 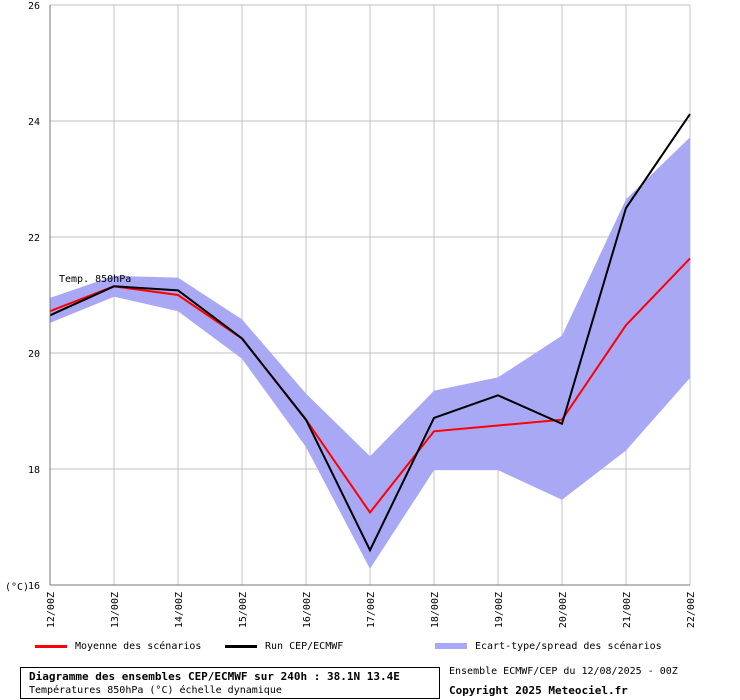 I want to click on legend-run-swatch, so click(x=241, y=646).